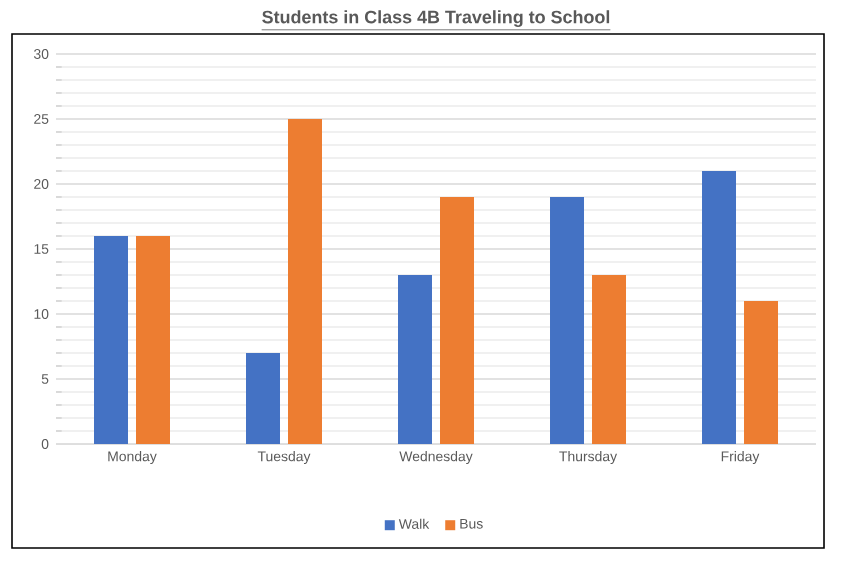 Image resolution: width=844 pixels, height=576 pixels. I want to click on chart-title: Students in Class 4B Traveling to School, so click(436, 19).